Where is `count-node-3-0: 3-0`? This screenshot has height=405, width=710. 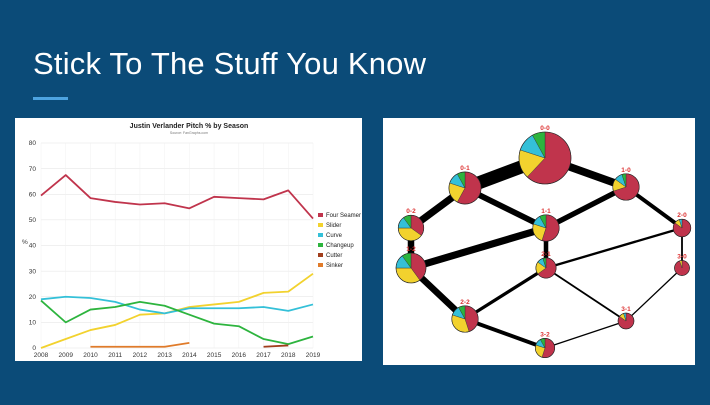 count-node-3-0: 3-0 is located at coordinates (682, 264).